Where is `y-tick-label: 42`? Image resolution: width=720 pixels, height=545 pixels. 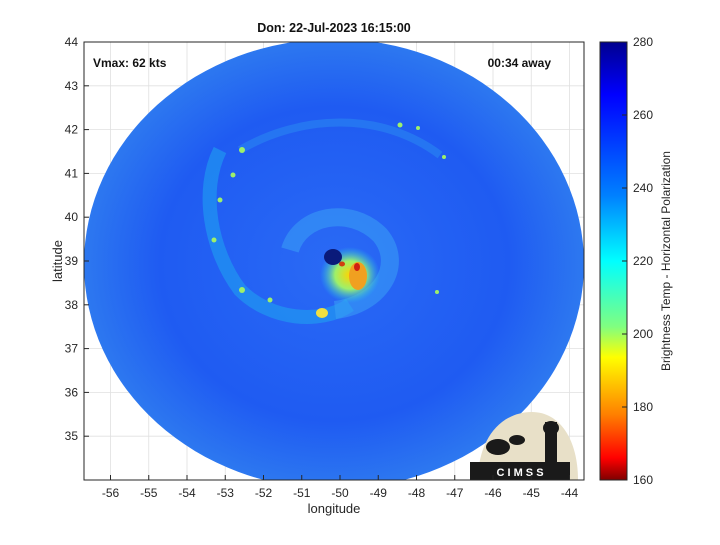 y-tick-label: 42 is located at coordinates (72, 130).